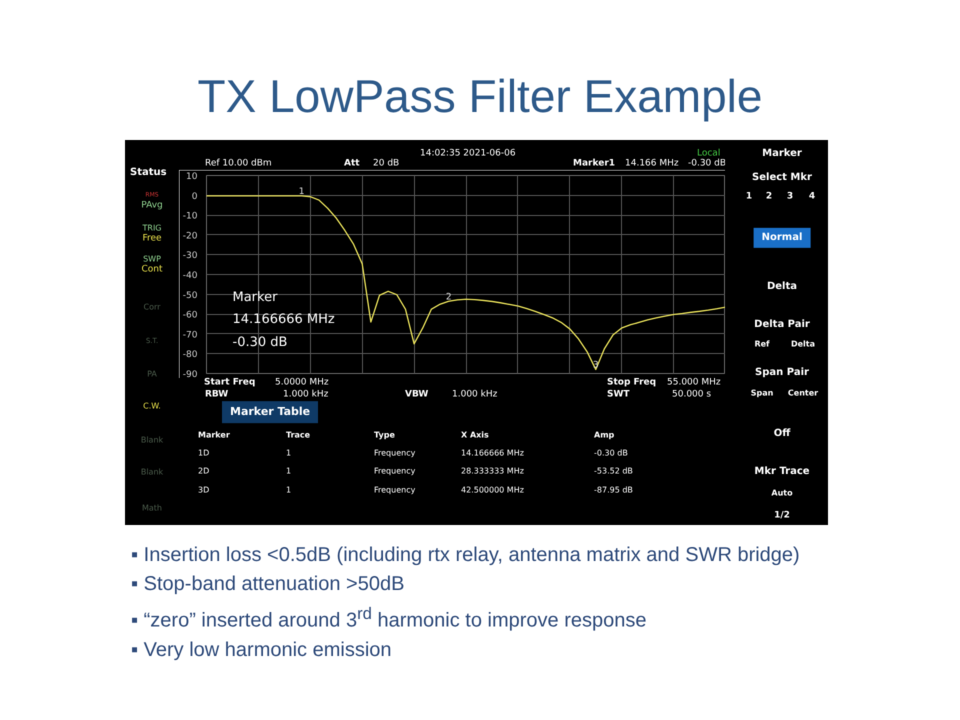 The height and width of the screenshot is (720, 960). What do you see at coordinates (152, 406) in the screenshot?
I see `text: C.W.` at bounding box center [152, 406].